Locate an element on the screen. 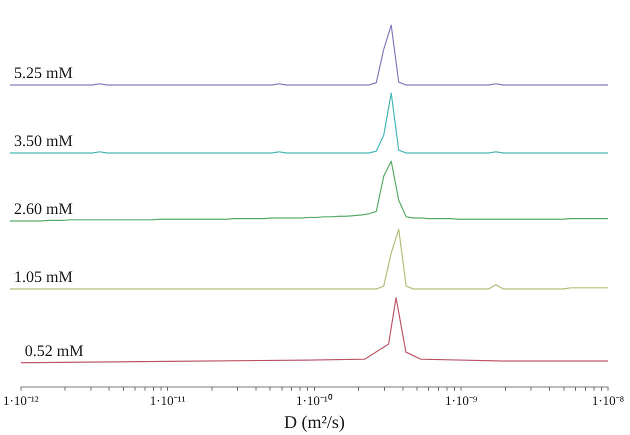 The image size is (630, 435). series-label: 3.50 mM is located at coordinates (43, 141).